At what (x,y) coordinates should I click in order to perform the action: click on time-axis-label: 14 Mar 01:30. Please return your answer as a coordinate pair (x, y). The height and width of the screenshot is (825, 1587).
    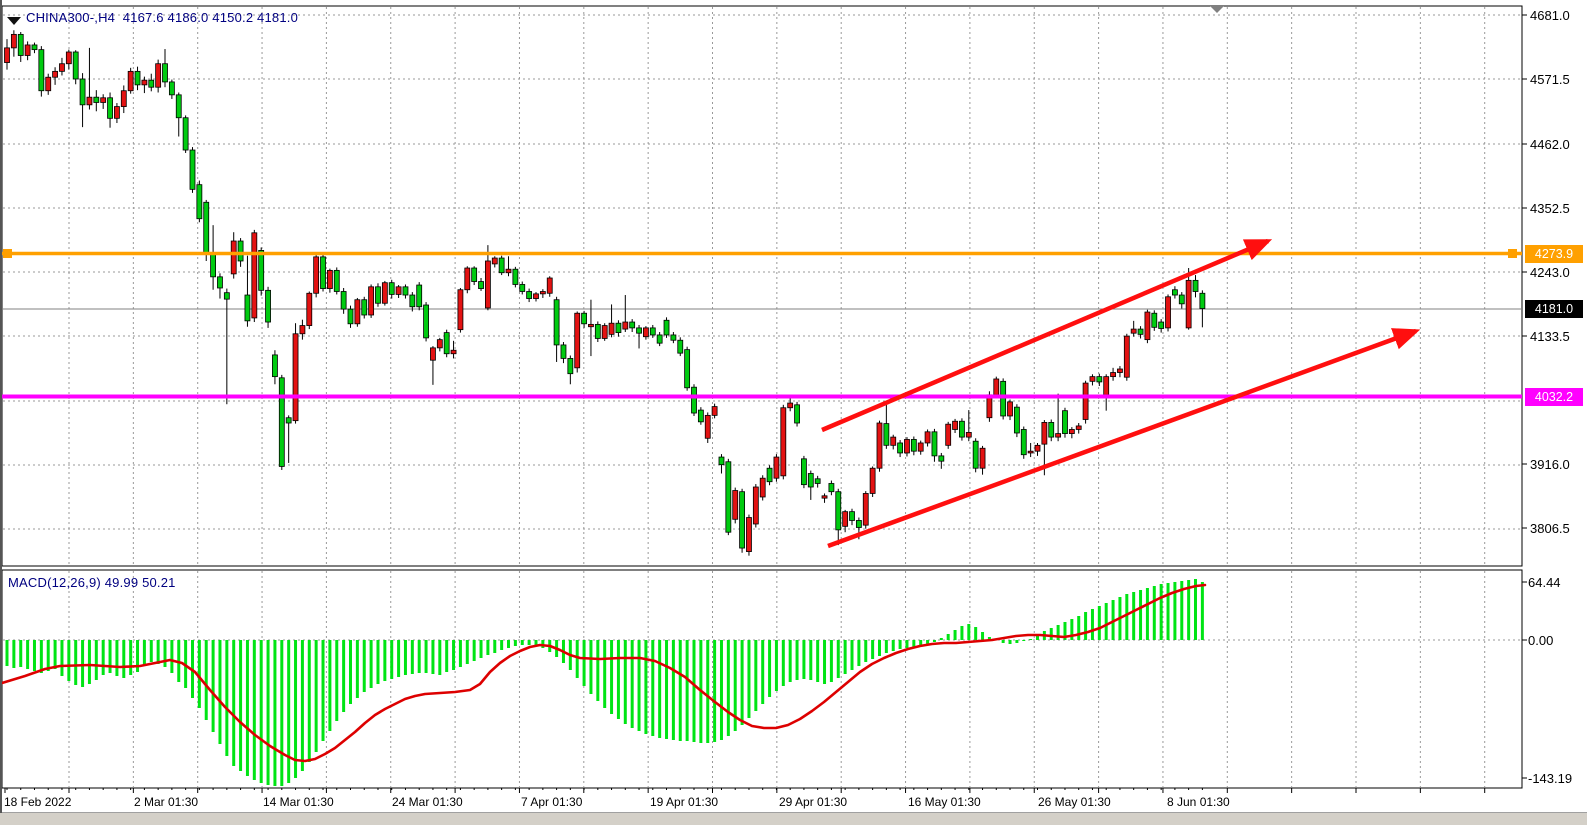
    Looking at the image, I should click on (298, 802).